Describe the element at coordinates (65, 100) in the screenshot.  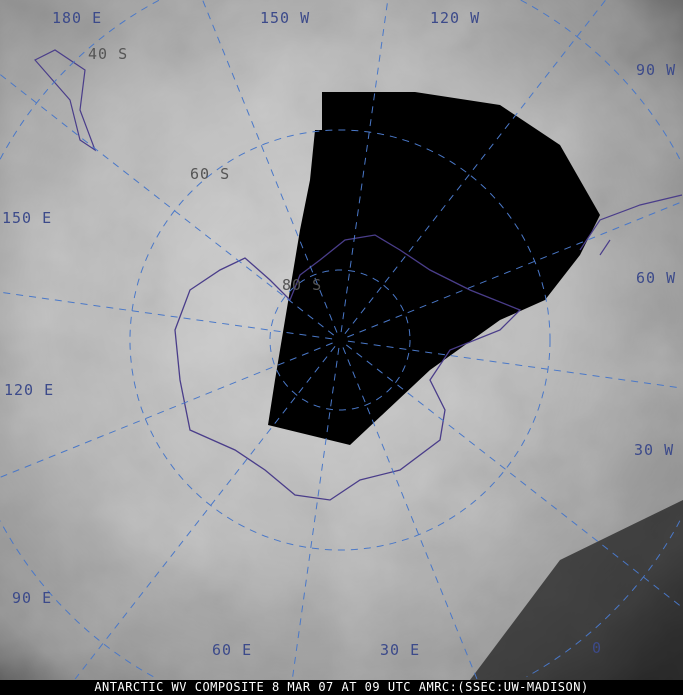
I see `australia-coastline` at that location.